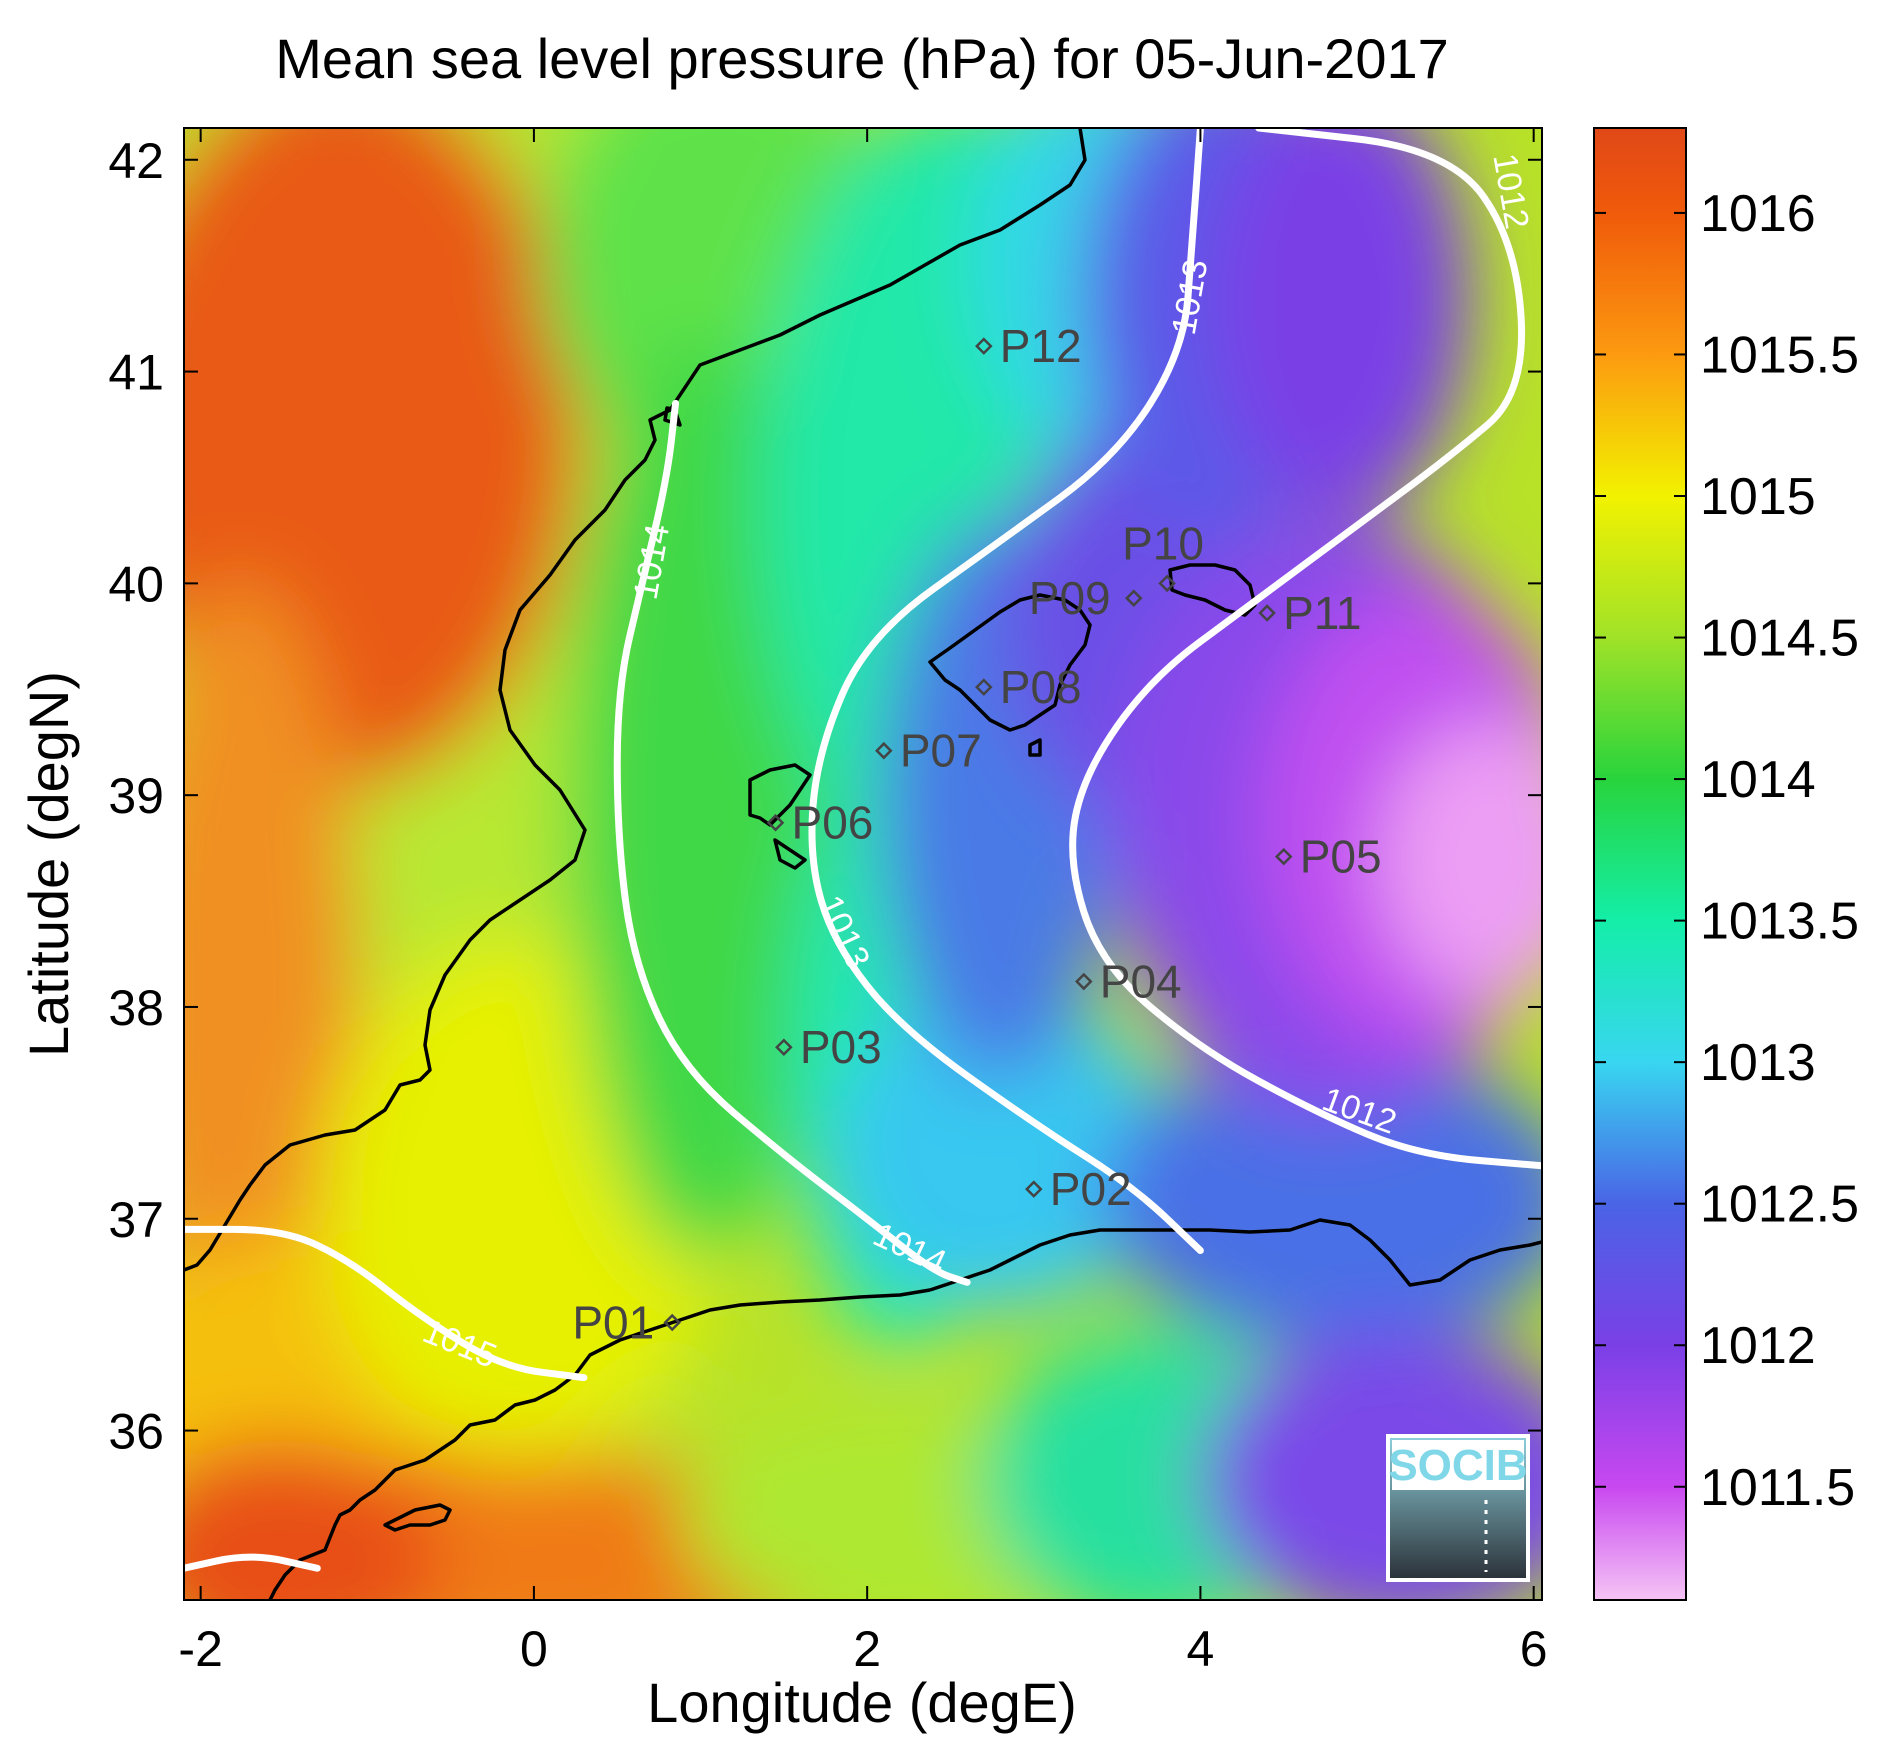 Image resolution: width=1904 pixels, height=1758 pixels. Describe the element at coordinates (1267, 613) in the screenshot. I see `station-marker-p11` at that location.